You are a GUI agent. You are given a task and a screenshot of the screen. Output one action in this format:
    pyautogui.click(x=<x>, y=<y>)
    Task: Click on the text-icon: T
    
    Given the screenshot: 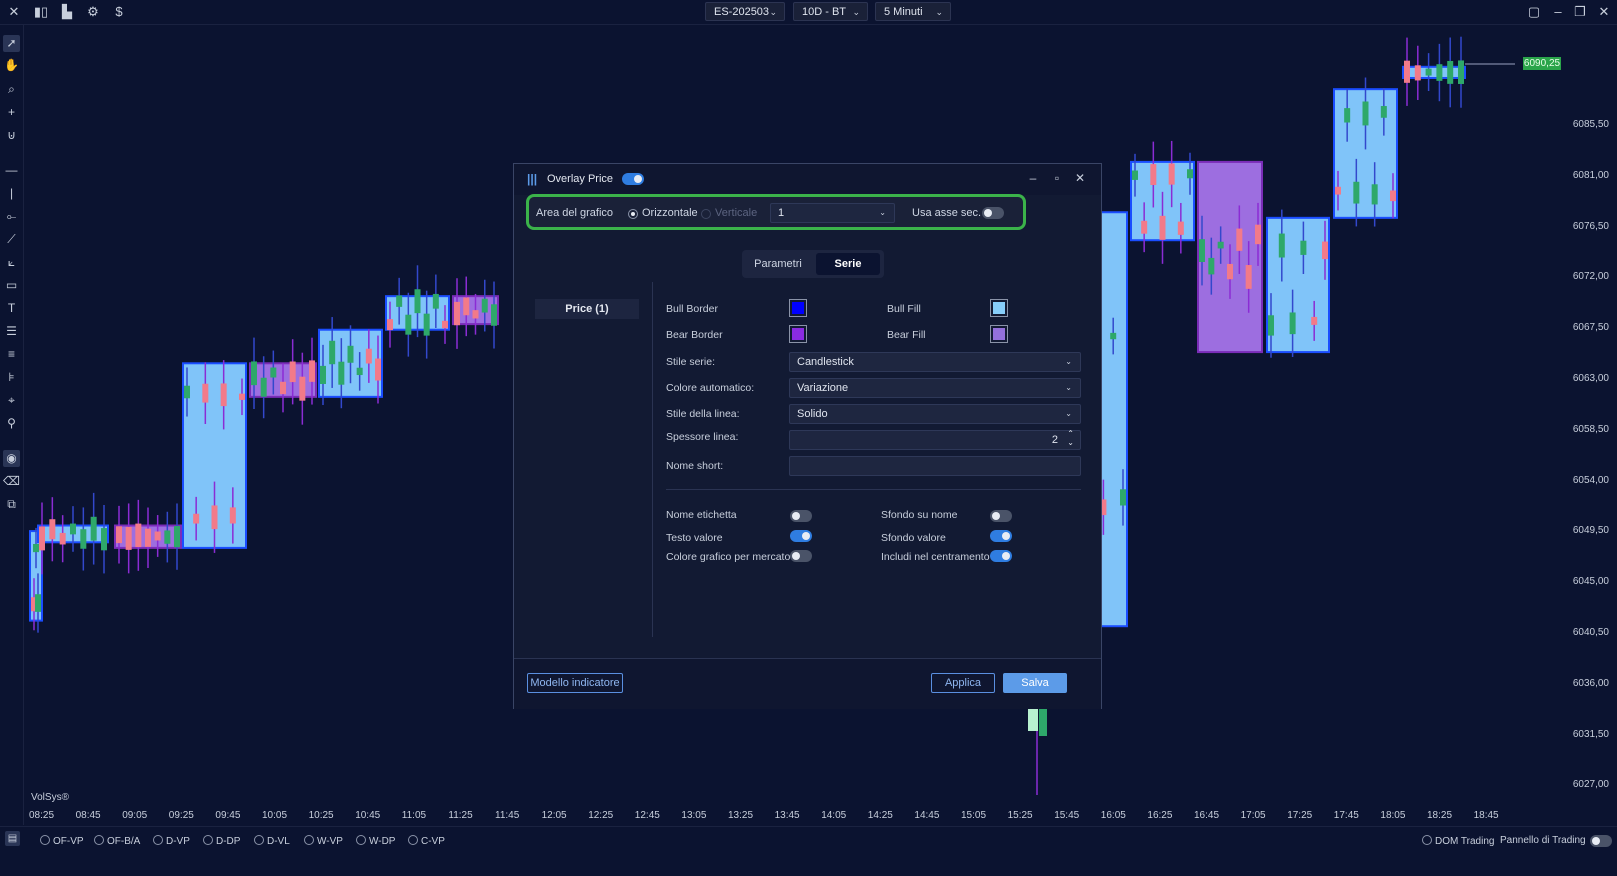 What is the action you would take?
    pyautogui.click(x=11, y=308)
    